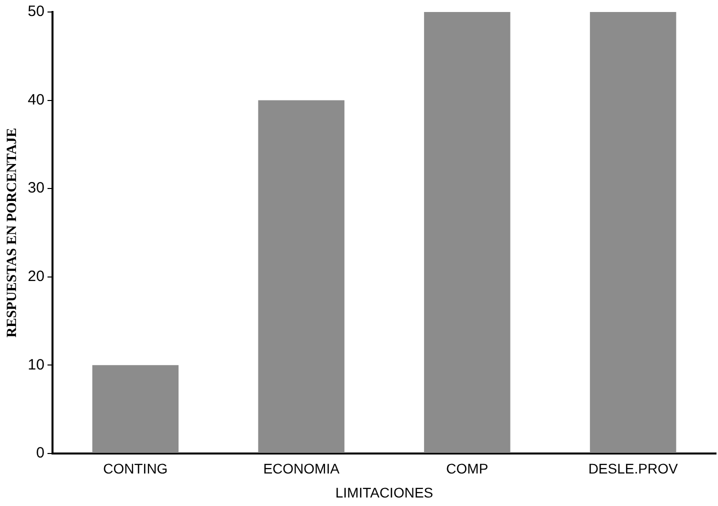  Describe the element at coordinates (467, 468) in the screenshot. I see `x-tick-label: COMP` at that location.